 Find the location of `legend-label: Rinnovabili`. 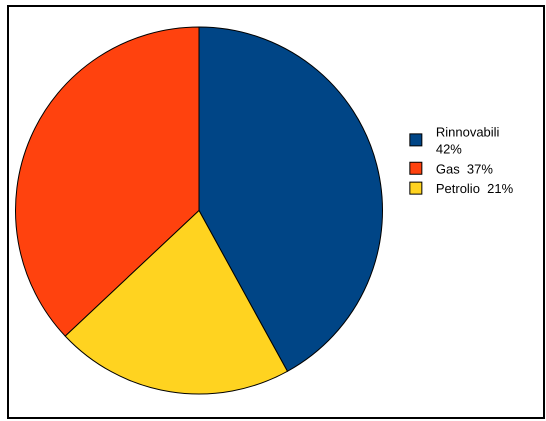

legend-label: Rinnovabili is located at coordinates (468, 132).